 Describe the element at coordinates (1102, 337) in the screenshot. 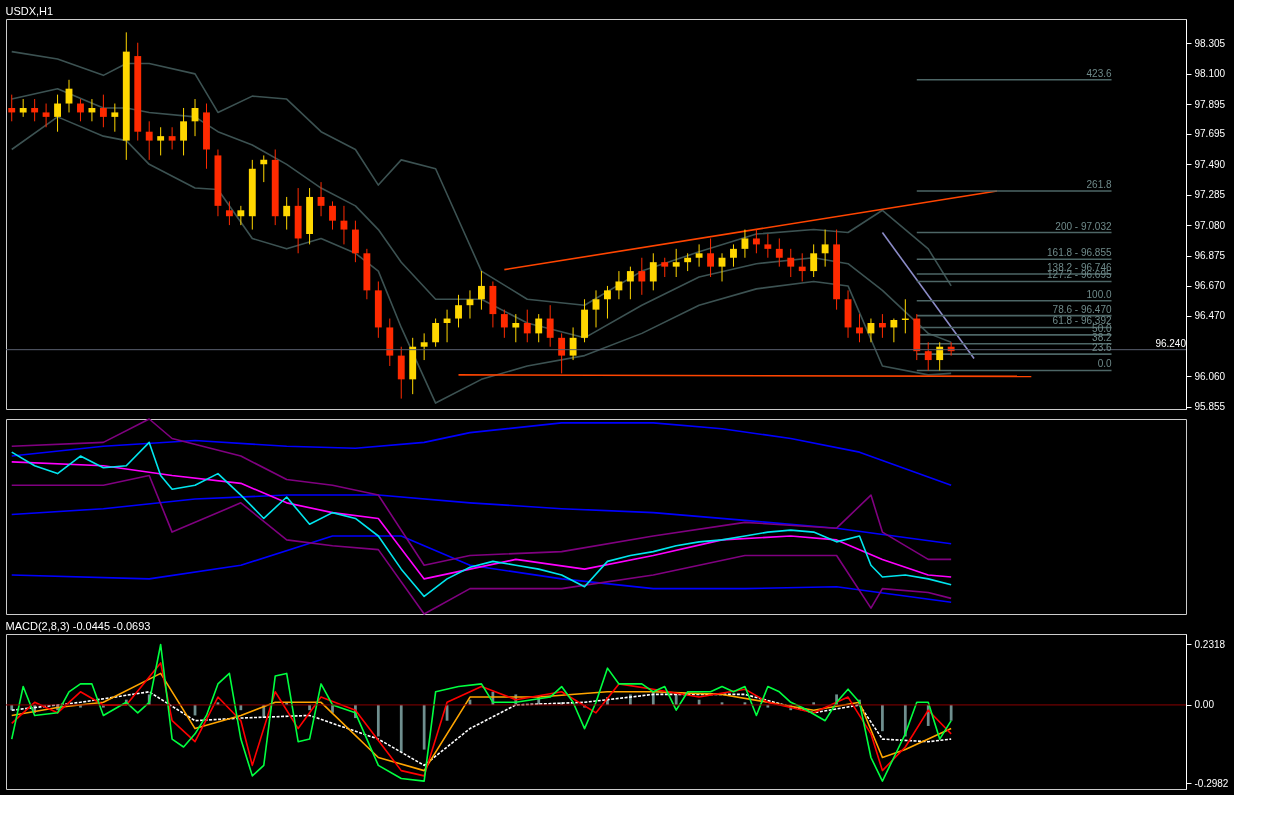

I see `annotation: 38.2` at that location.